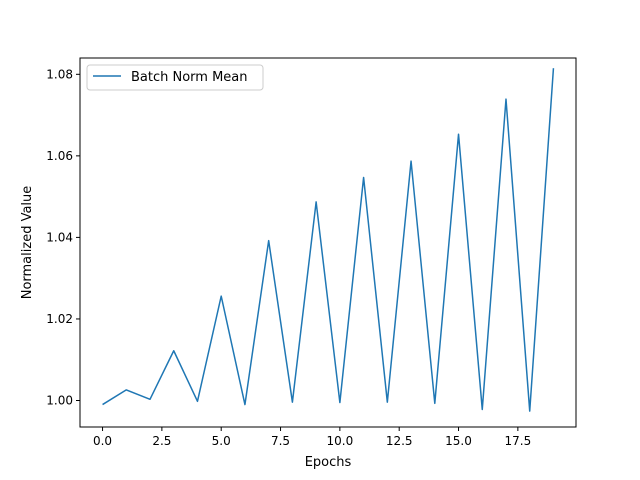 The height and width of the screenshot is (480, 640). Describe the element at coordinates (161, 441) in the screenshot. I see `x-tick-label: 2.5` at that location.